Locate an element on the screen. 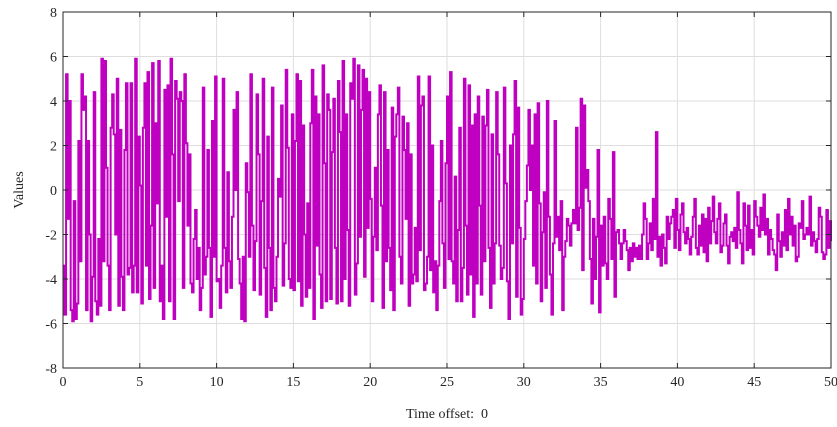 Image resolution: width=837 pixels, height=427 pixels. y-tick-label: 6 is located at coordinates (53, 58).